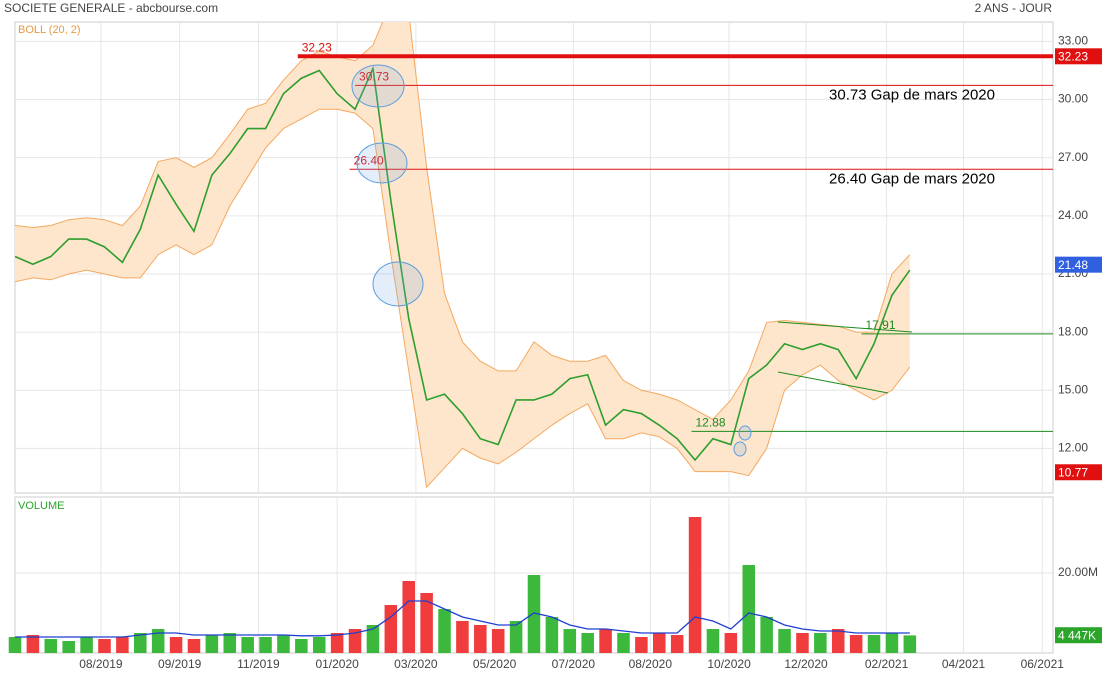 The image size is (1102, 677). What do you see at coordinates (574, 664) in the screenshot?
I see `x-tick-label: 07/2020` at bounding box center [574, 664].